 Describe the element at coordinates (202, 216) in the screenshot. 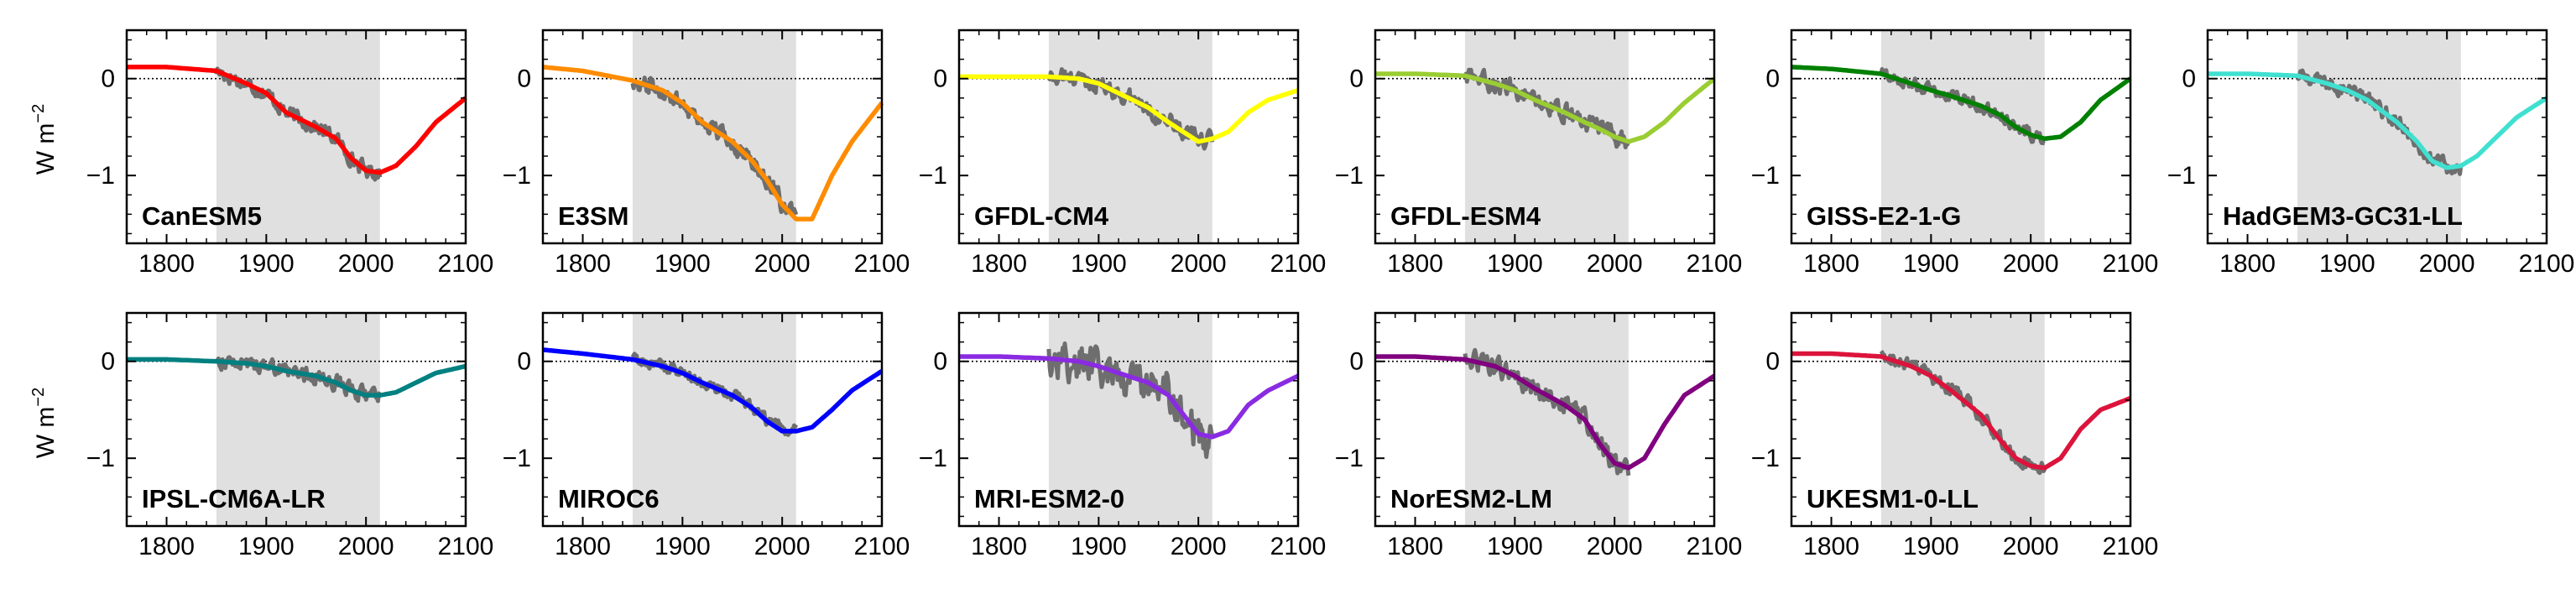

I see `model-label: CanESM5` at that location.